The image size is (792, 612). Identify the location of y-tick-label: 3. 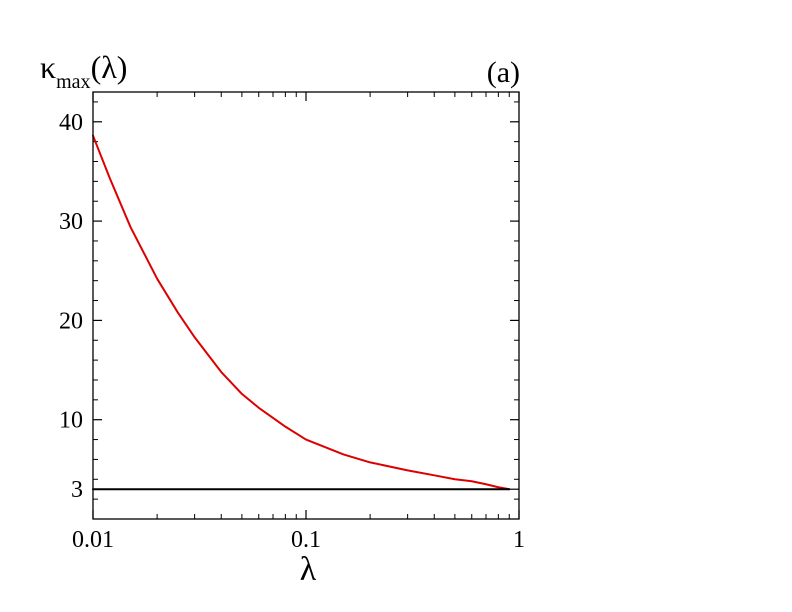
(77, 490).